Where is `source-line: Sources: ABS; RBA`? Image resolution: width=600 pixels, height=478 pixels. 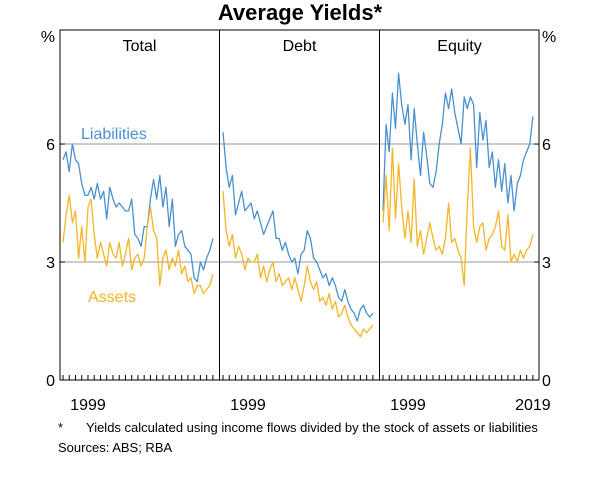 source-line: Sources: ABS; RBA is located at coordinates (115, 447).